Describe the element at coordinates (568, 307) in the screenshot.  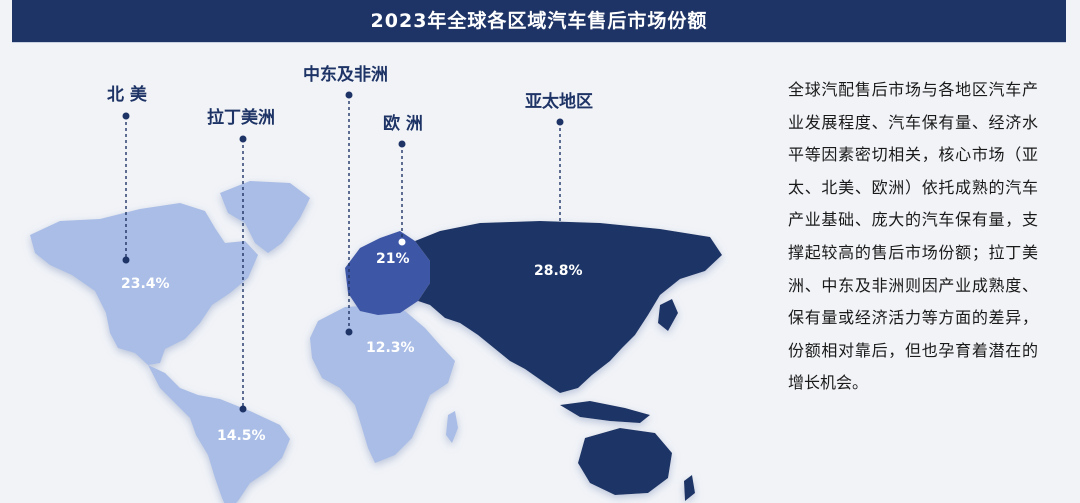
I see `asia-shape` at that location.